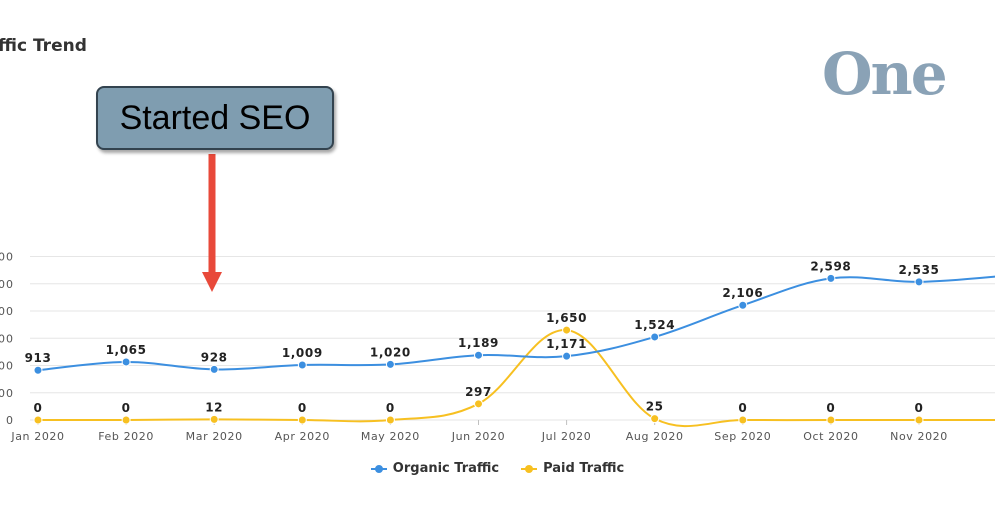  I want to click on x-tick-label: Aug 2020, so click(655, 436).